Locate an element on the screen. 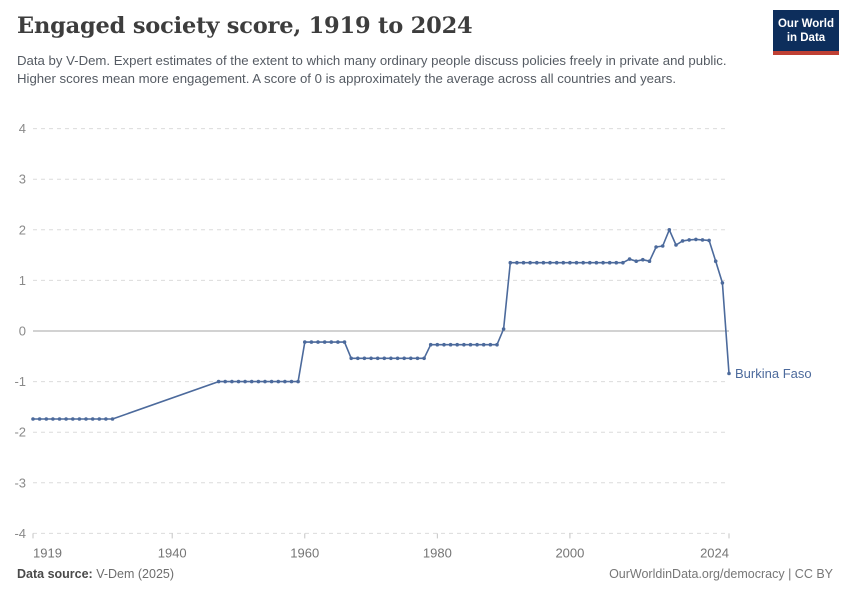 The image size is (850, 600). data-source: Data source: V-Dem (2025) is located at coordinates (95, 574).